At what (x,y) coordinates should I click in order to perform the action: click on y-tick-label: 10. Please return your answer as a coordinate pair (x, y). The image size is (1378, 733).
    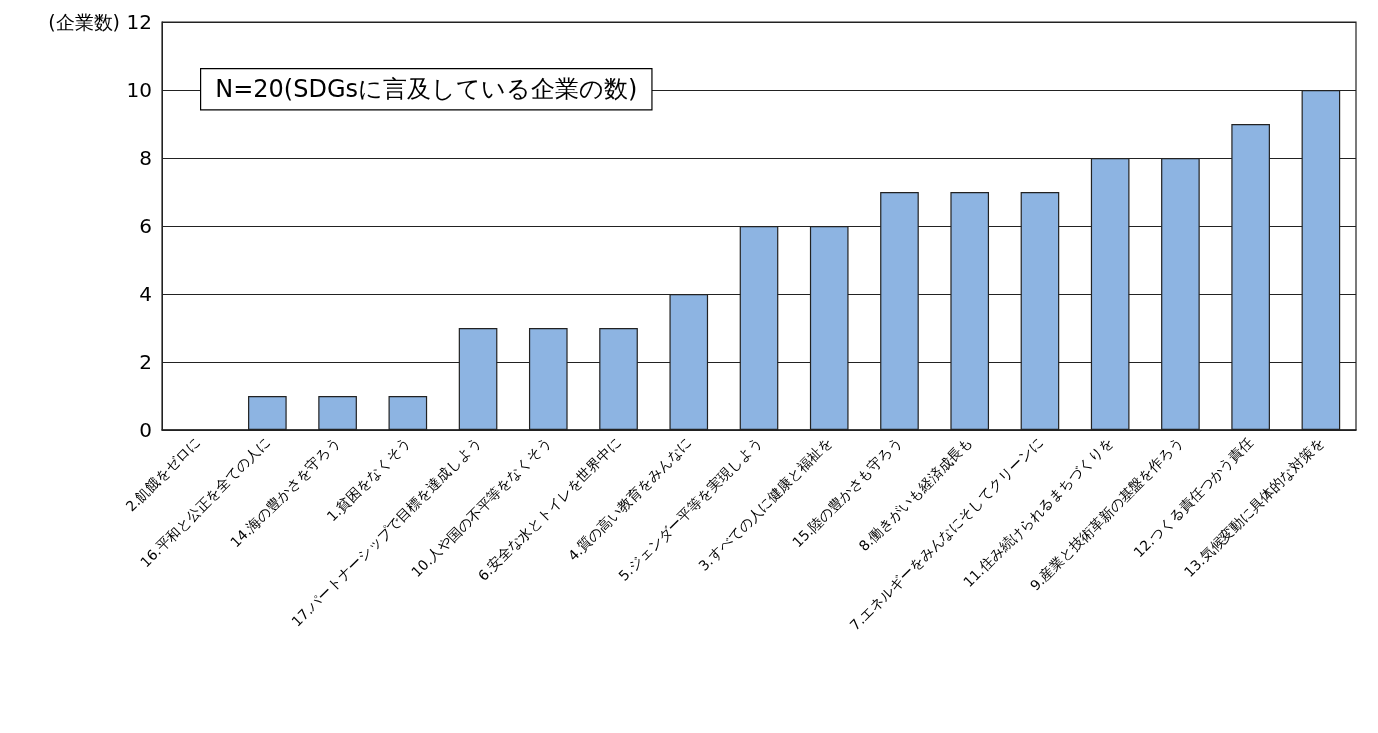
    Looking at the image, I should click on (139, 90).